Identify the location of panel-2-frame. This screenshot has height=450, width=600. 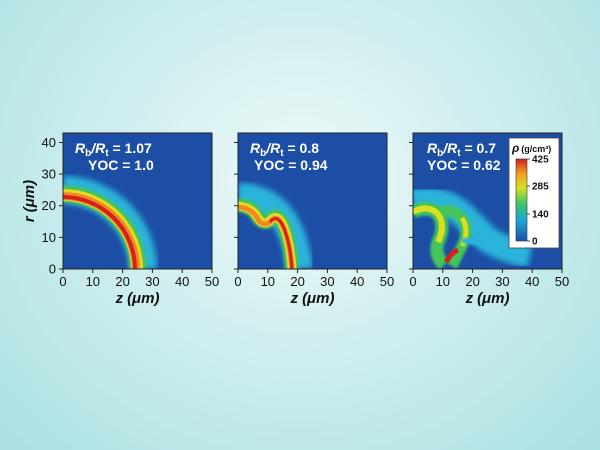
(312, 201).